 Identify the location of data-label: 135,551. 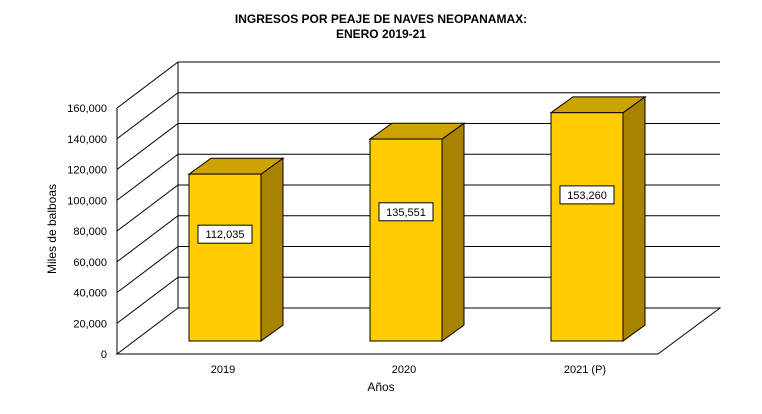
(406, 213).